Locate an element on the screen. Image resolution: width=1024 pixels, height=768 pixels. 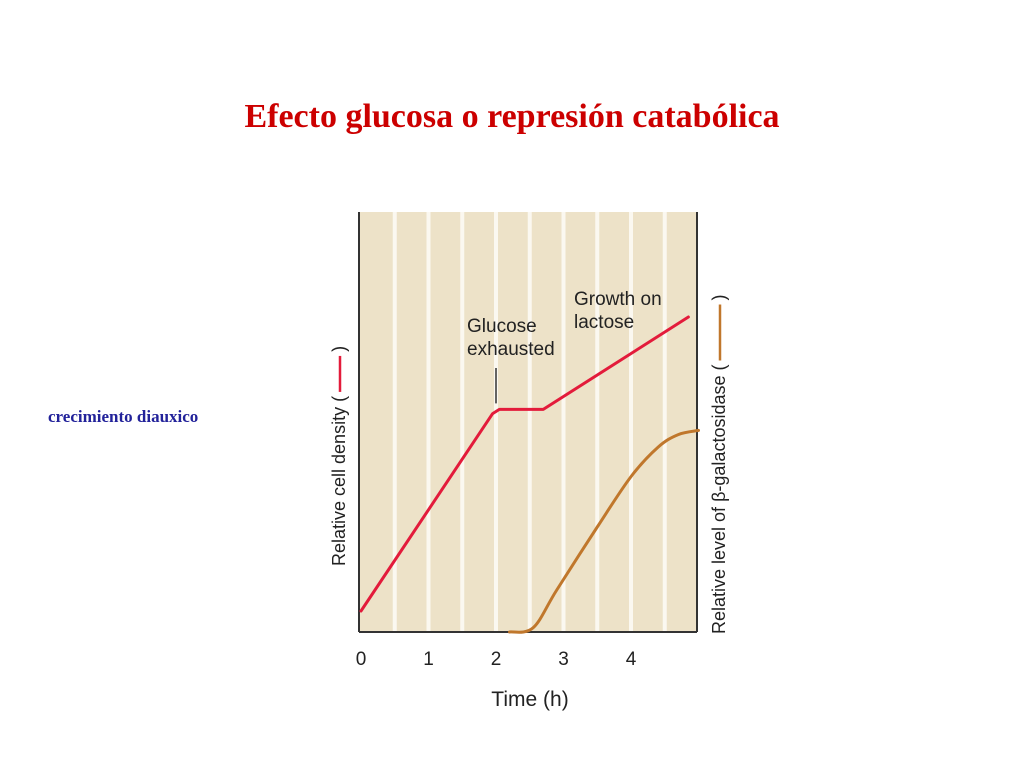
right-y-axis-label-text: Relative level of β-galactosidase ( is located at coordinates (719, 499).